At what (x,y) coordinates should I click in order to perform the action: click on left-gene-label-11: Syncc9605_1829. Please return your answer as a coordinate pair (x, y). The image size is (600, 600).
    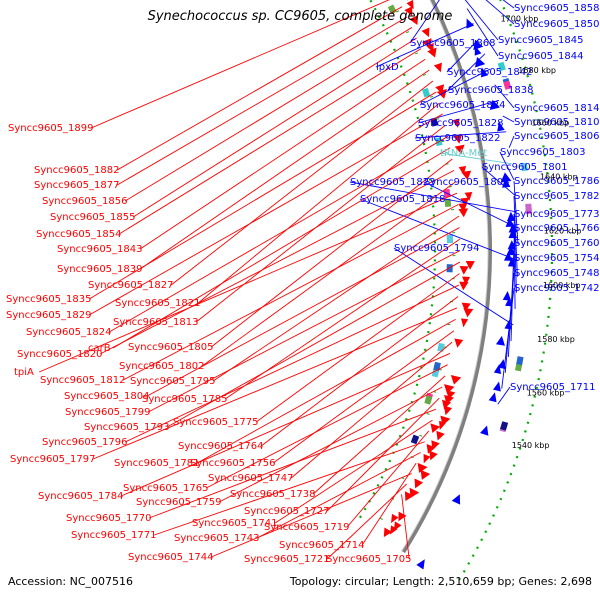
    Looking at the image, I should click on (49, 315).